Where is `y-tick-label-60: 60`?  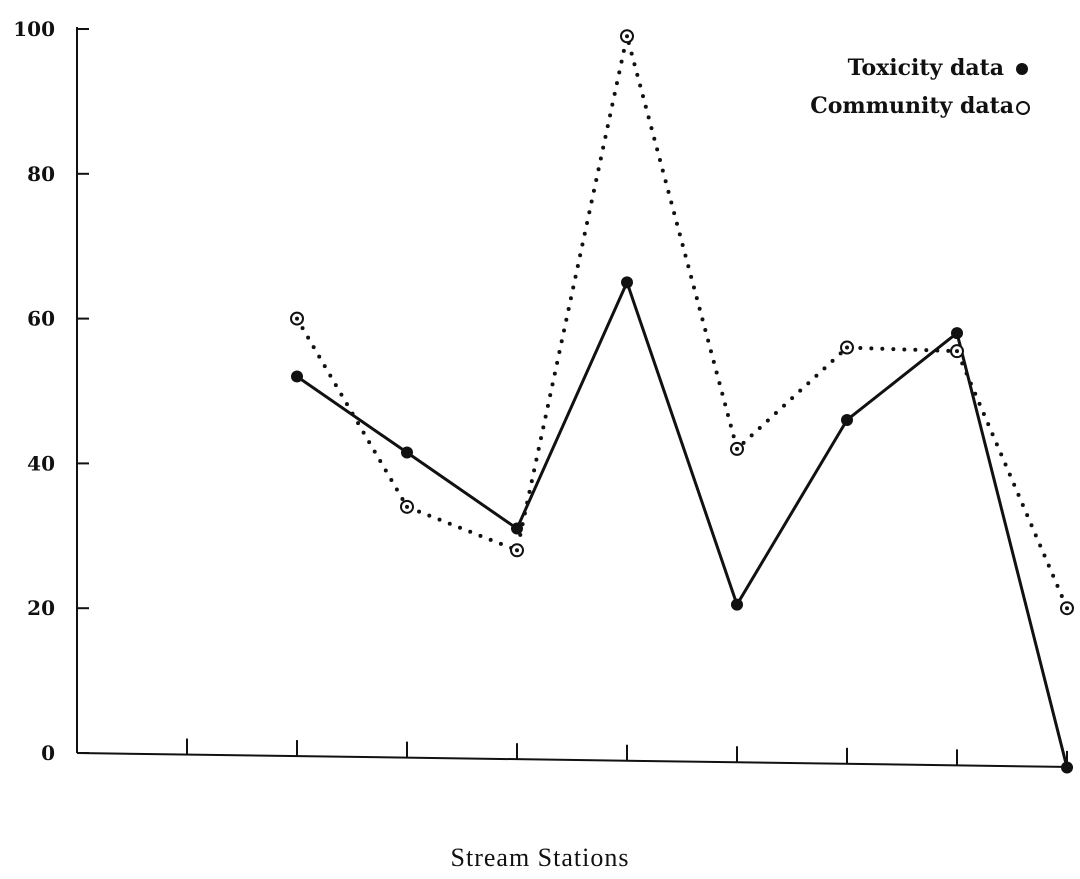 y-tick-label-60: 60 is located at coordinates (41, 319).